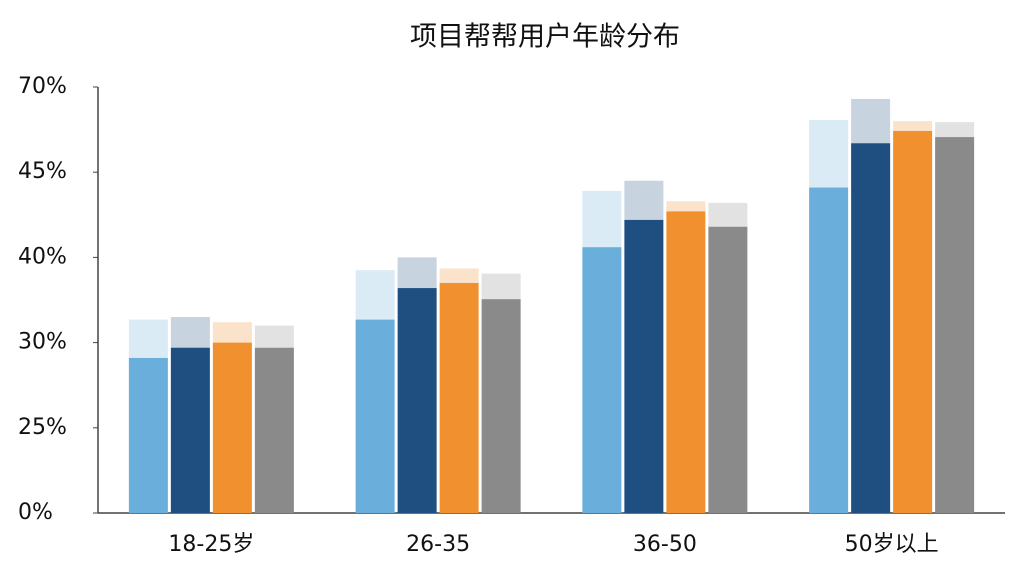  I want to click on x-tick-label: 18-25岁, so click(211, 544).